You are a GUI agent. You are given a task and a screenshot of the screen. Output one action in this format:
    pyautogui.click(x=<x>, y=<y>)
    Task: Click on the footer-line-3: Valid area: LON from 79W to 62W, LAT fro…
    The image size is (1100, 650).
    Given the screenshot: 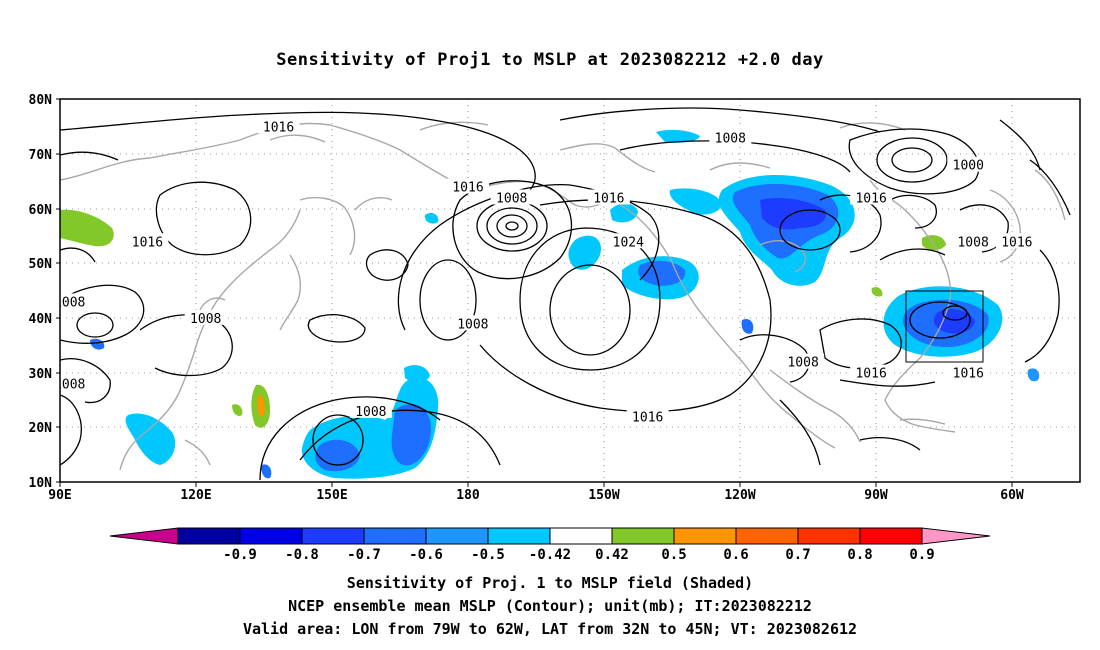 What is the action you would take?
    pyautogui.click(x=550, y=629)
    